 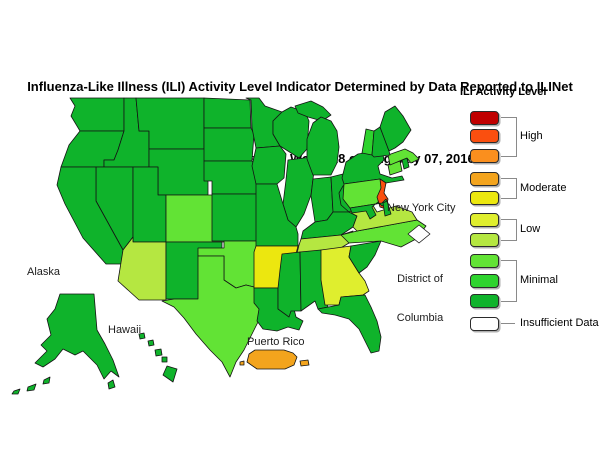 What do you see at coordinates (323, 146) in the screenshot?
I see `state-mi` at bounding box center [323, 146].